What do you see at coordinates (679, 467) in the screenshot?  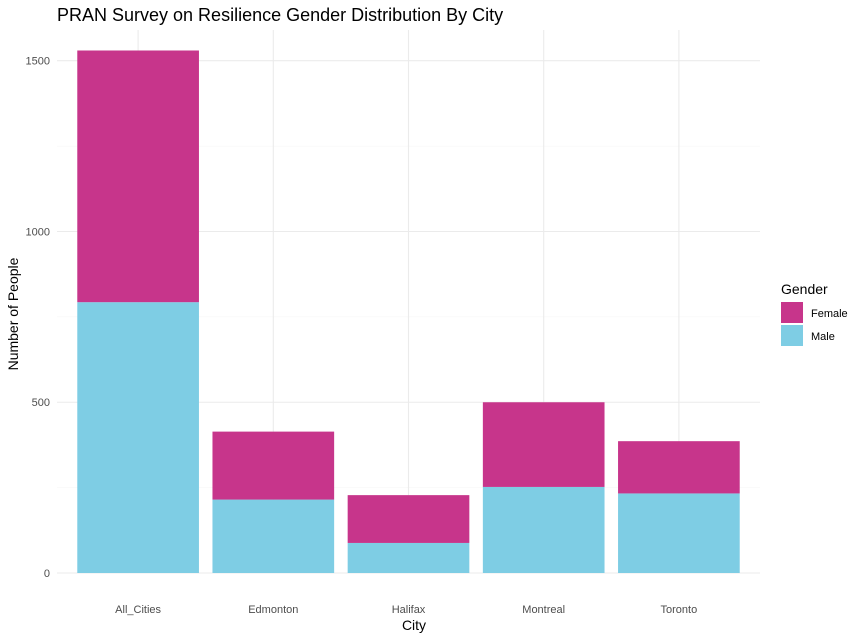 I see `bar-female-toronto` at bounding box center [679, 467].